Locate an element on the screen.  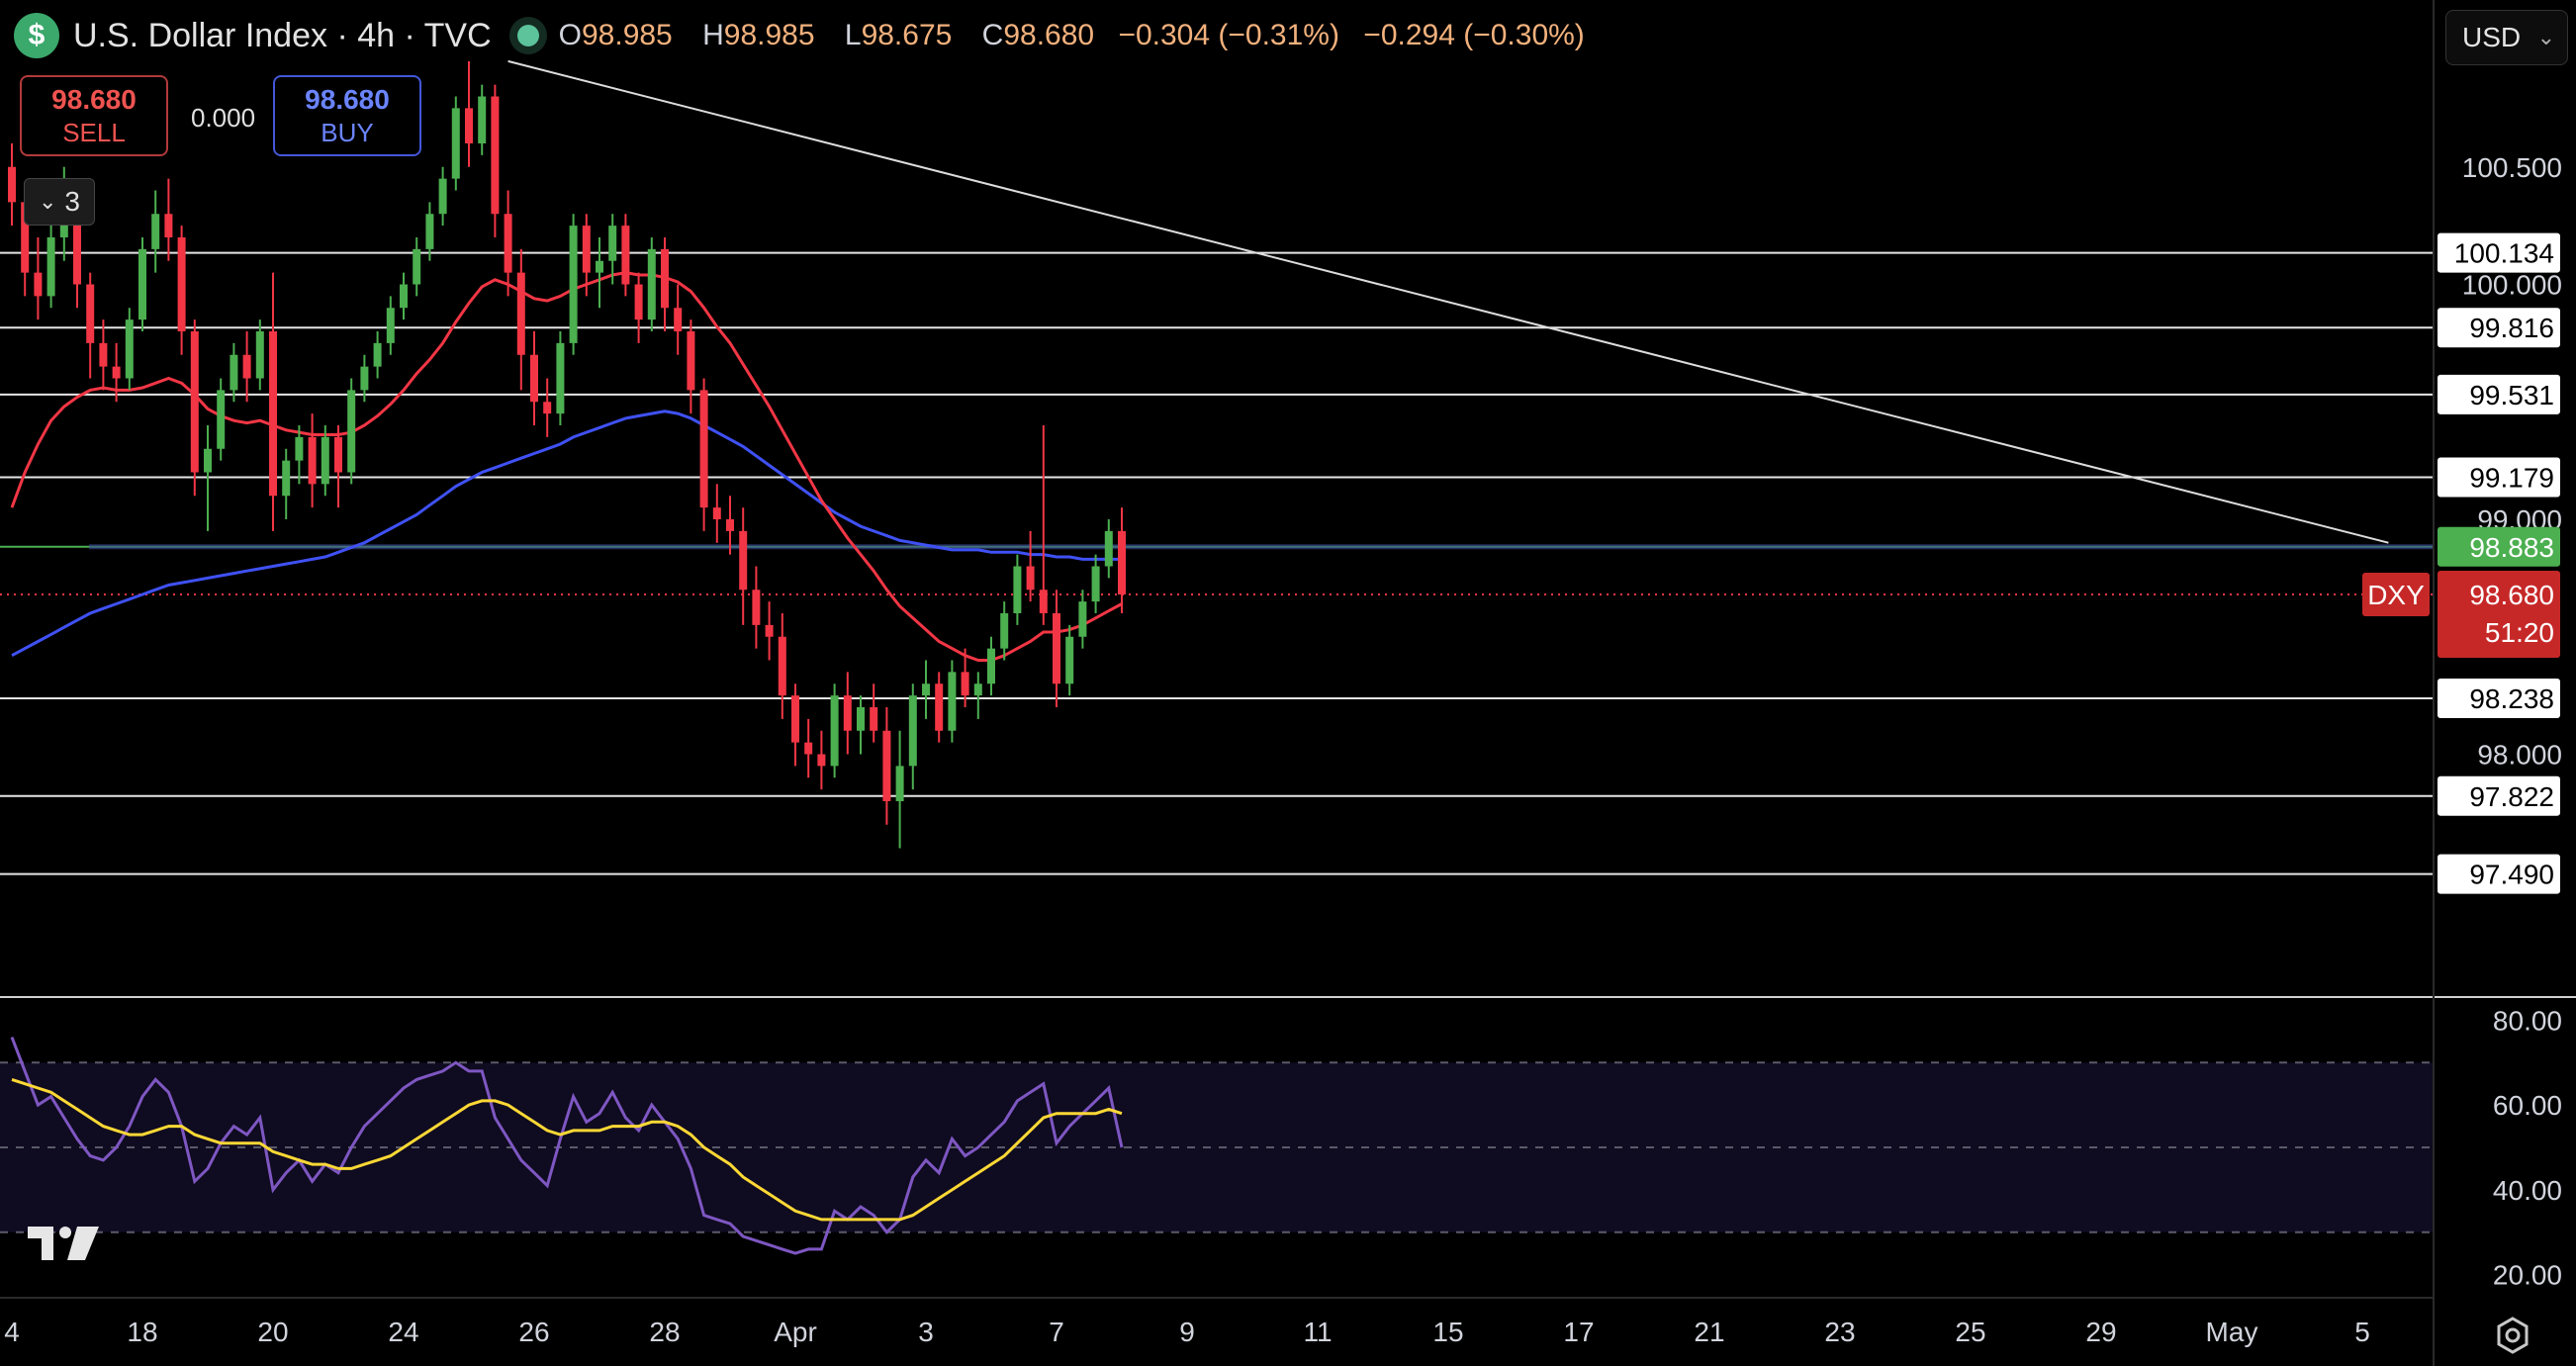
date-tick-label: Apr is located at coordinates (796, 1332).